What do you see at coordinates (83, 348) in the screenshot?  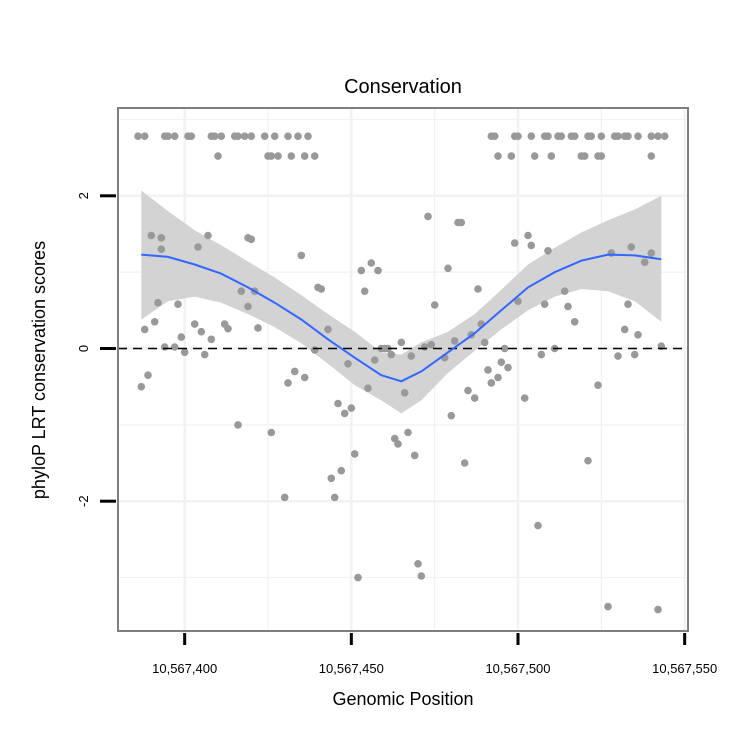 I see `y-tick-label: 0` at bounding box center [83, 348].